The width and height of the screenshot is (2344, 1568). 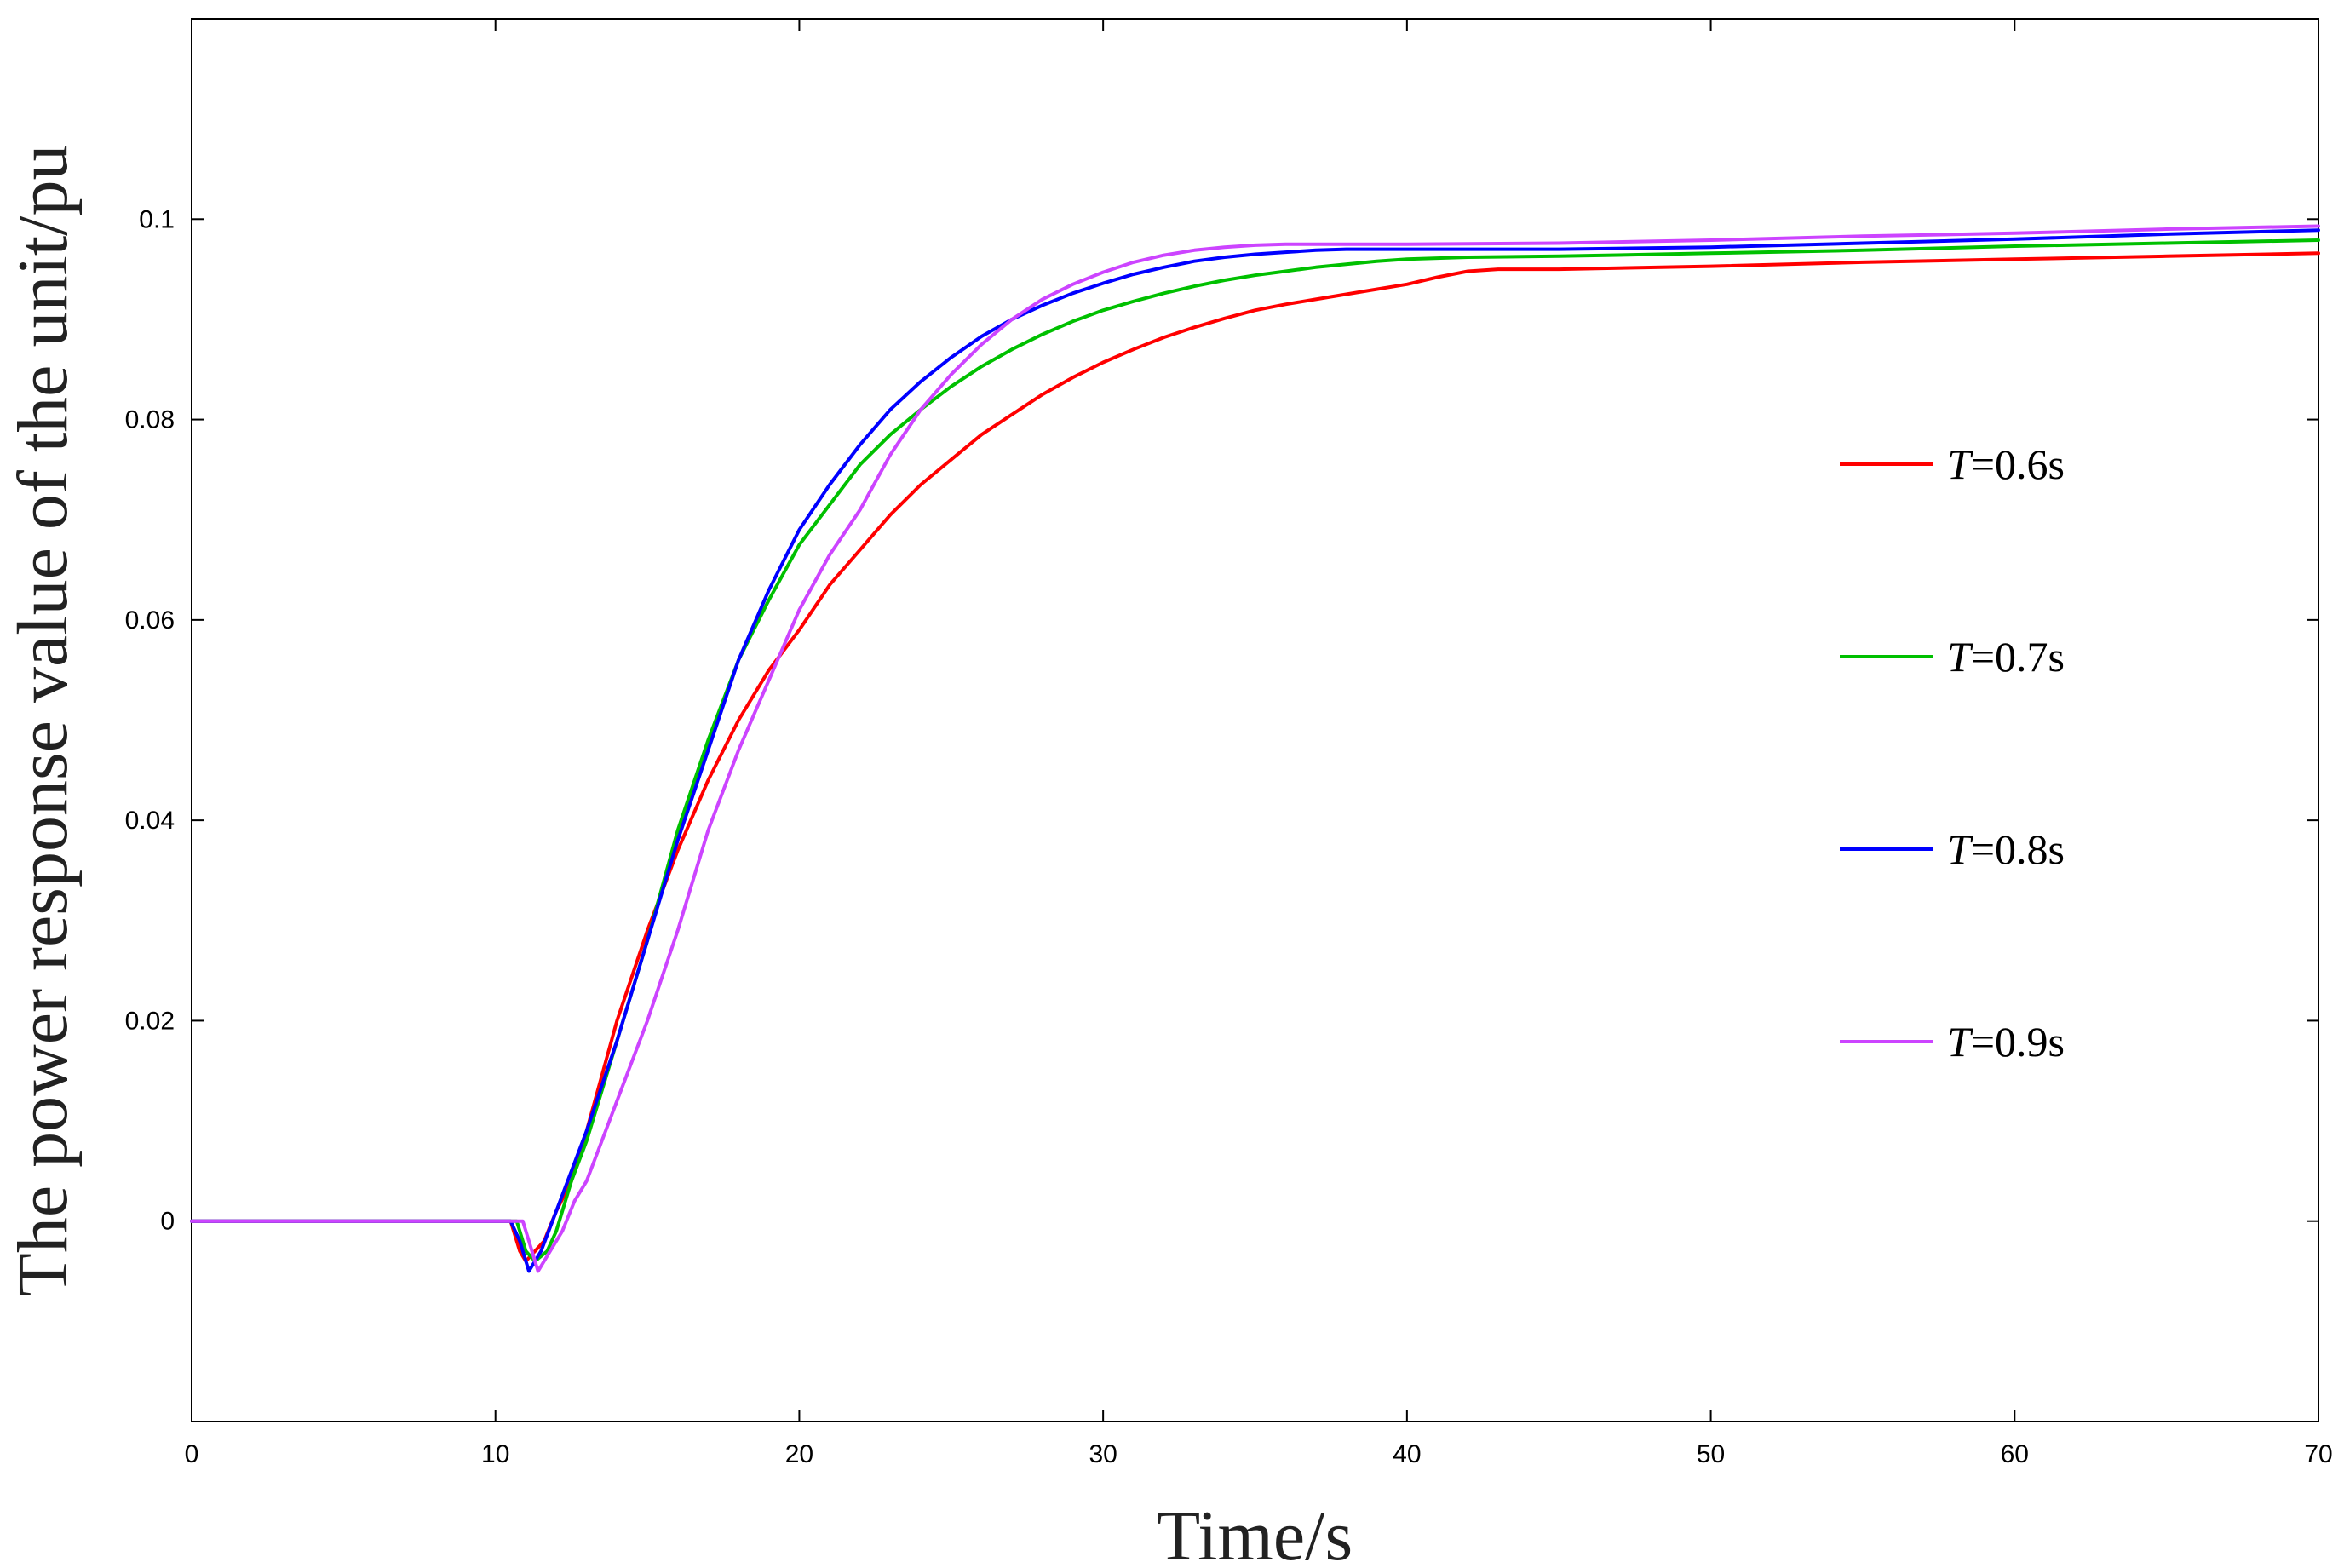 What do you see at coordinates (150, 620) in the screenshot?
I see `y-tick-label: 0.06` at bounding box center [150, 620].